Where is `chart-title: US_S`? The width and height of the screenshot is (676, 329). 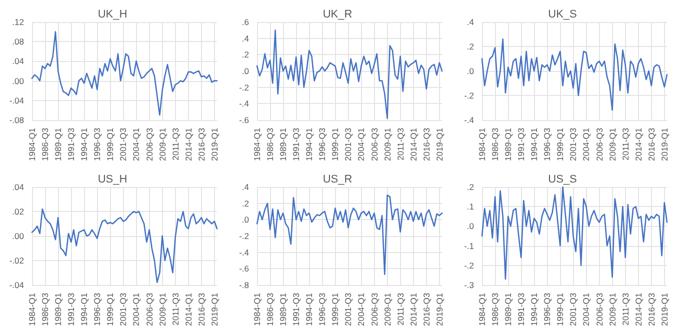 chart-title: US_S is located at coordinates (562, 180).